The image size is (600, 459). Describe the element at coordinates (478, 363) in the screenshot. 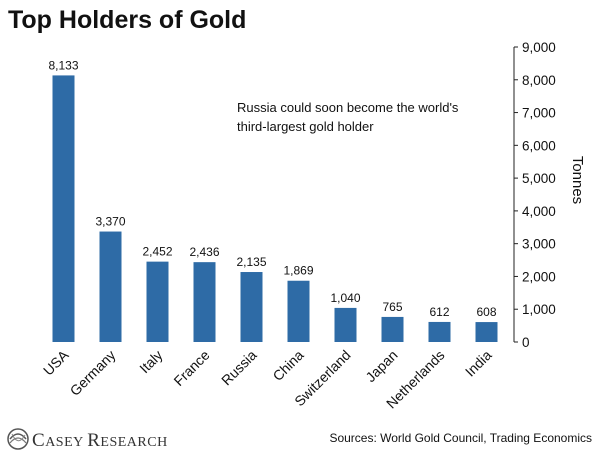

I see `category-label-india: India` at that location.